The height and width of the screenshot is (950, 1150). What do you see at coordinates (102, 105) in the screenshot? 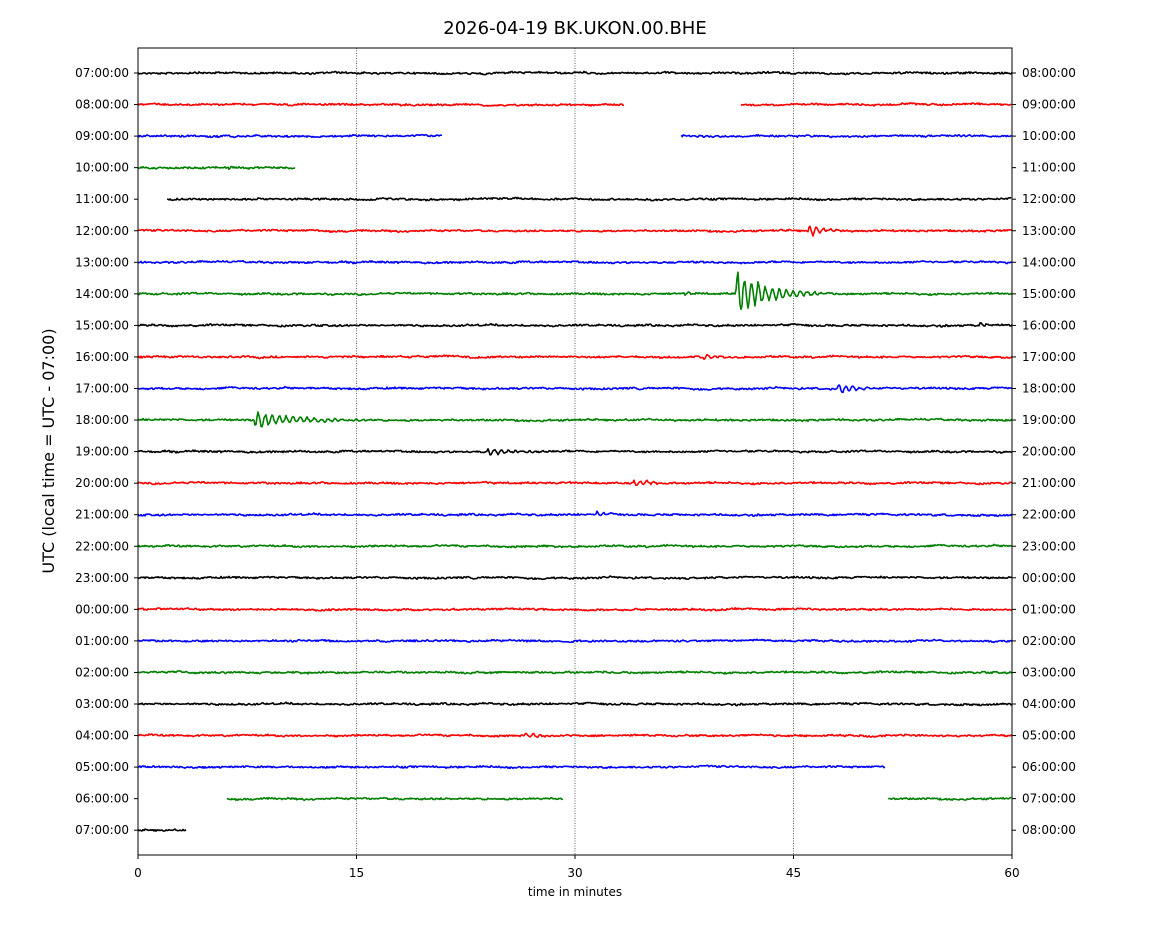
I see `ytick-left-label: 08:00:00` at bounding box center [102, 105].